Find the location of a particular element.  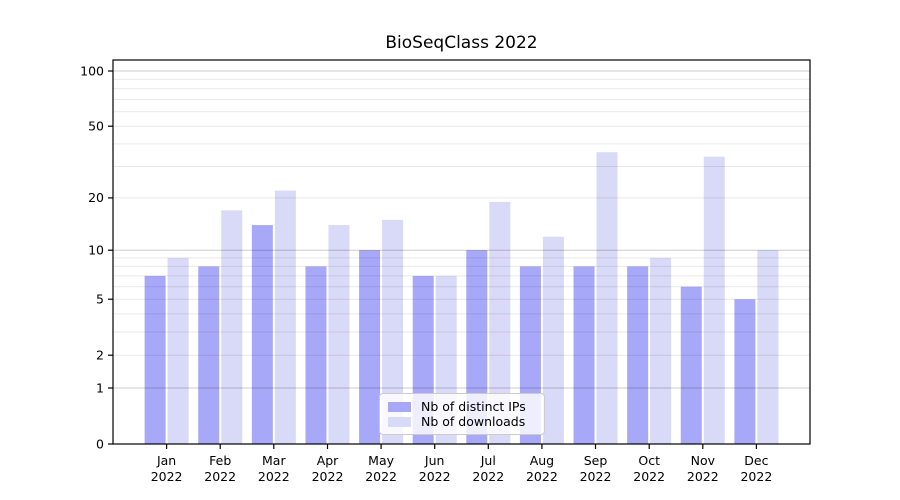

bar-ips-dec is located at coordinates (745, 371).